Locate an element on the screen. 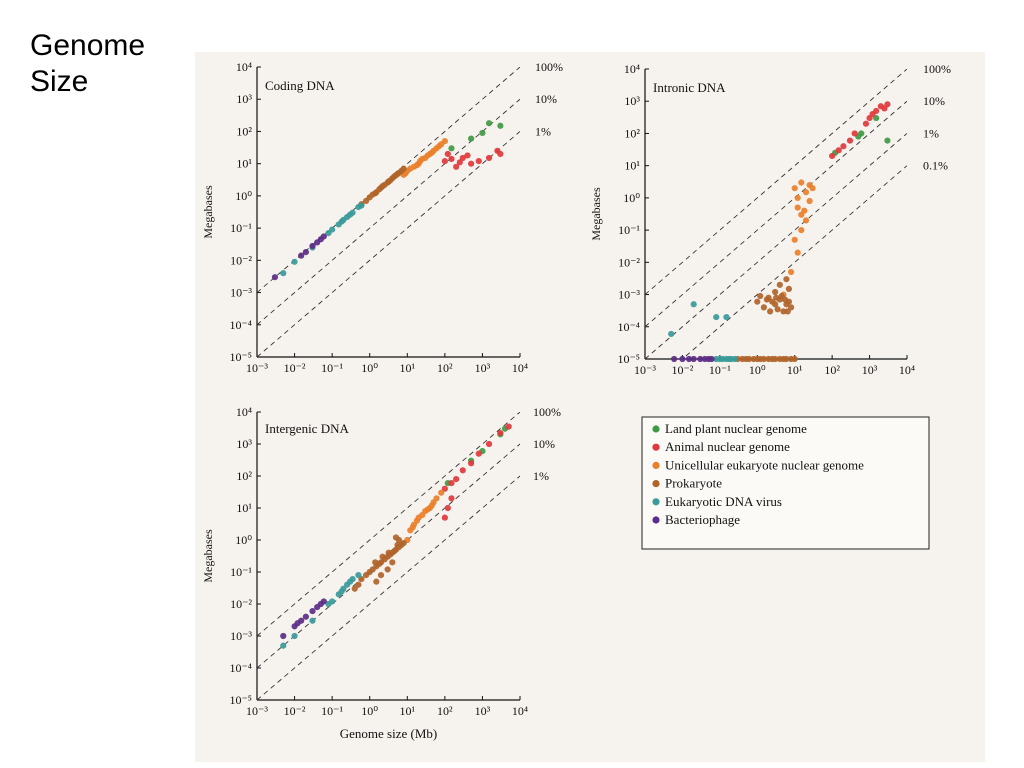  x-tick-label: 10⁴ is located at coordinates (520, 711).